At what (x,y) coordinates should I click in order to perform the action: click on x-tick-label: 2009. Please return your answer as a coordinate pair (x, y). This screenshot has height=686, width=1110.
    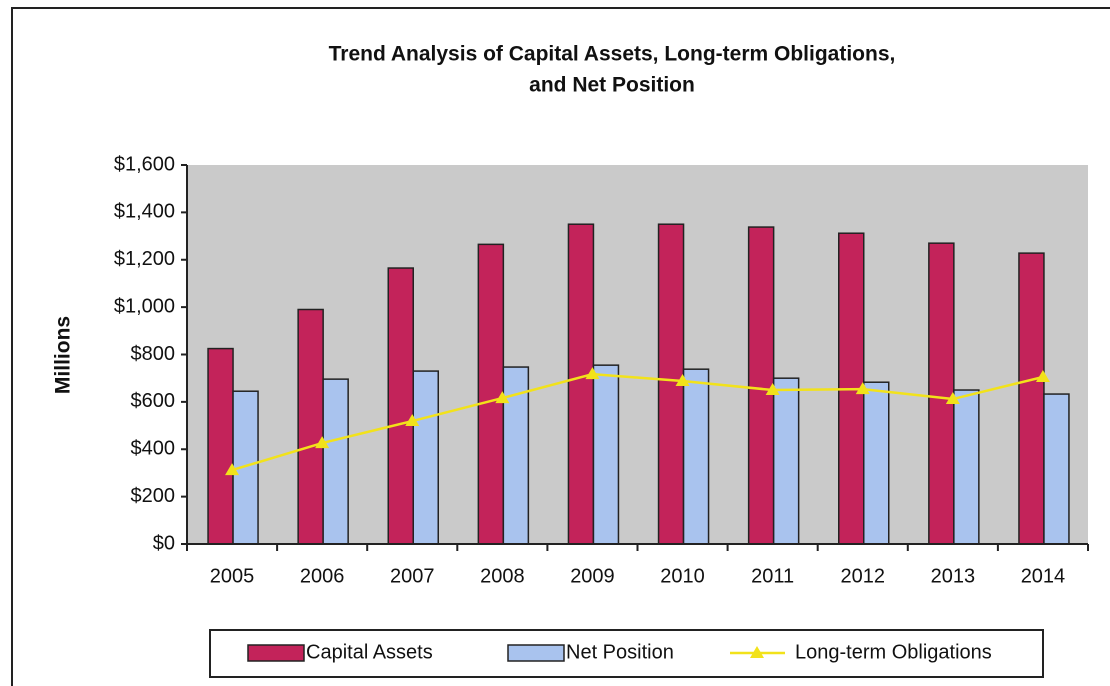
    Looking at the image, I should click on (592, 576).